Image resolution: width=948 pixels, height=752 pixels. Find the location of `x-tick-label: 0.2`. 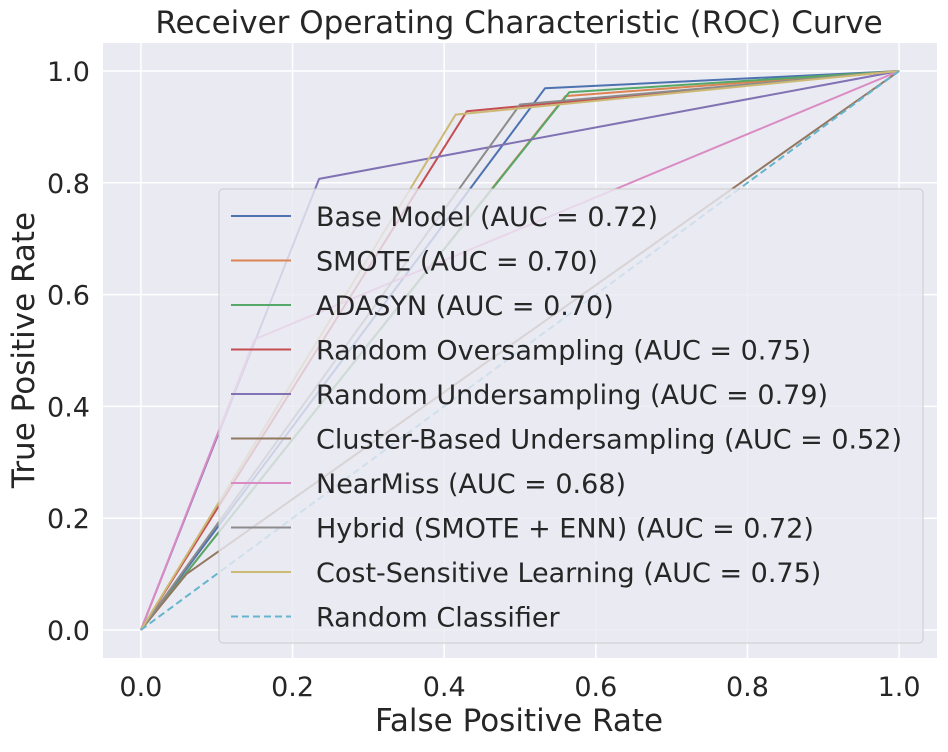

x-tick-label: 0.2 is located at coordinates (292, 687).